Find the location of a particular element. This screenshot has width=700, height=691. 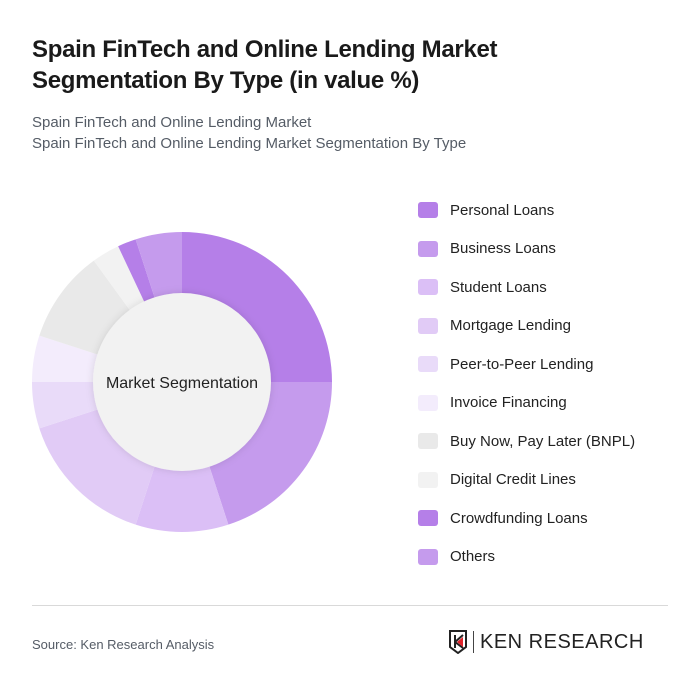

ken-research-logo-icon is located at coordinates (458, 642).